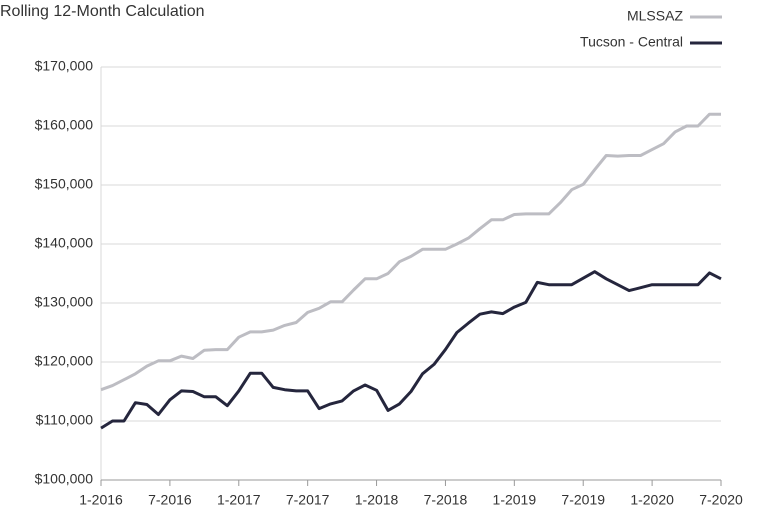 This screenshot has height=515, width=758. Describe the element at coordinates (308, 500) in the screenshot. I see `x-tick-label: 7-2017` at that location.